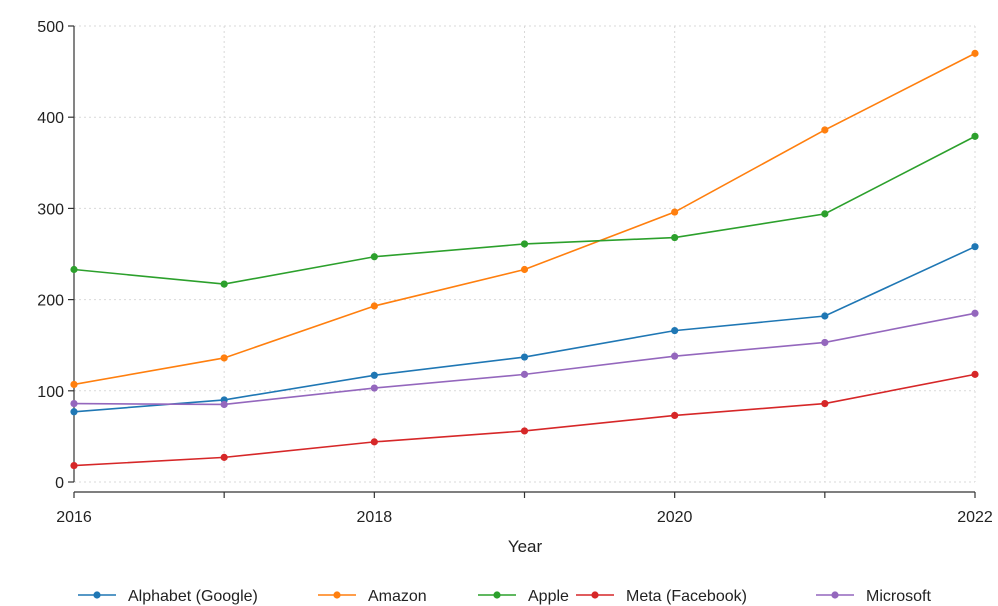  I want to click on legend-label: Amazon, so click(397, 596).